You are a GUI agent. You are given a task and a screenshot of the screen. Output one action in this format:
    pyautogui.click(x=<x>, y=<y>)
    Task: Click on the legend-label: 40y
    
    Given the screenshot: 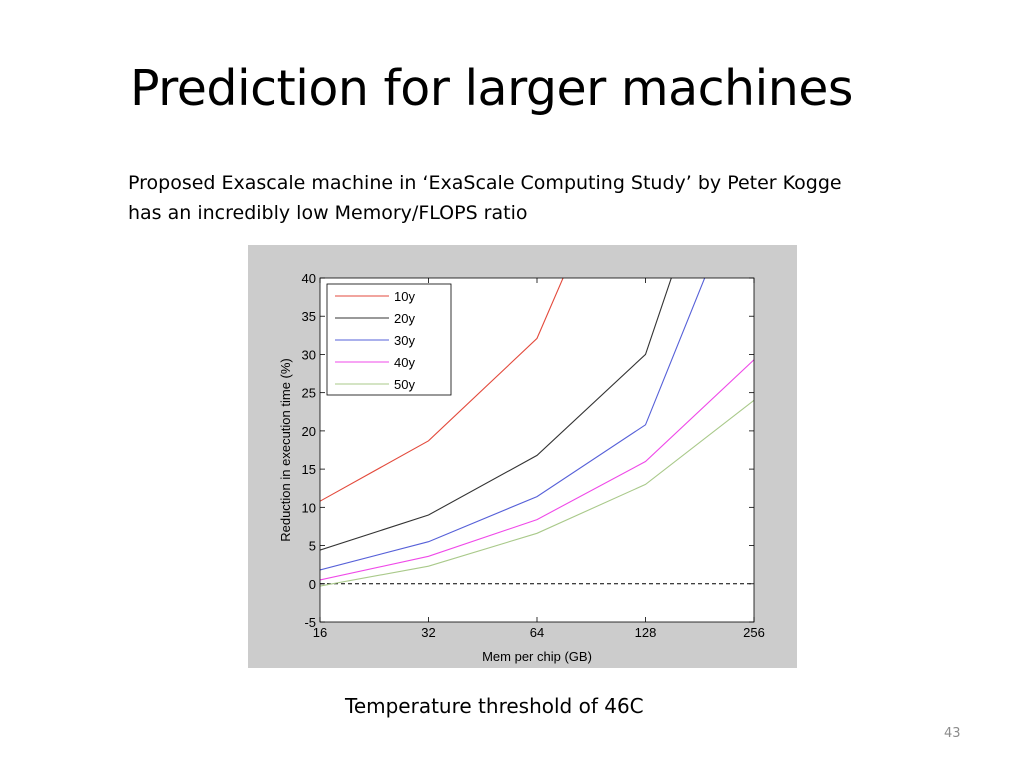 What is the action you would take?
    pyautogui.click(x=404, y=362)
    